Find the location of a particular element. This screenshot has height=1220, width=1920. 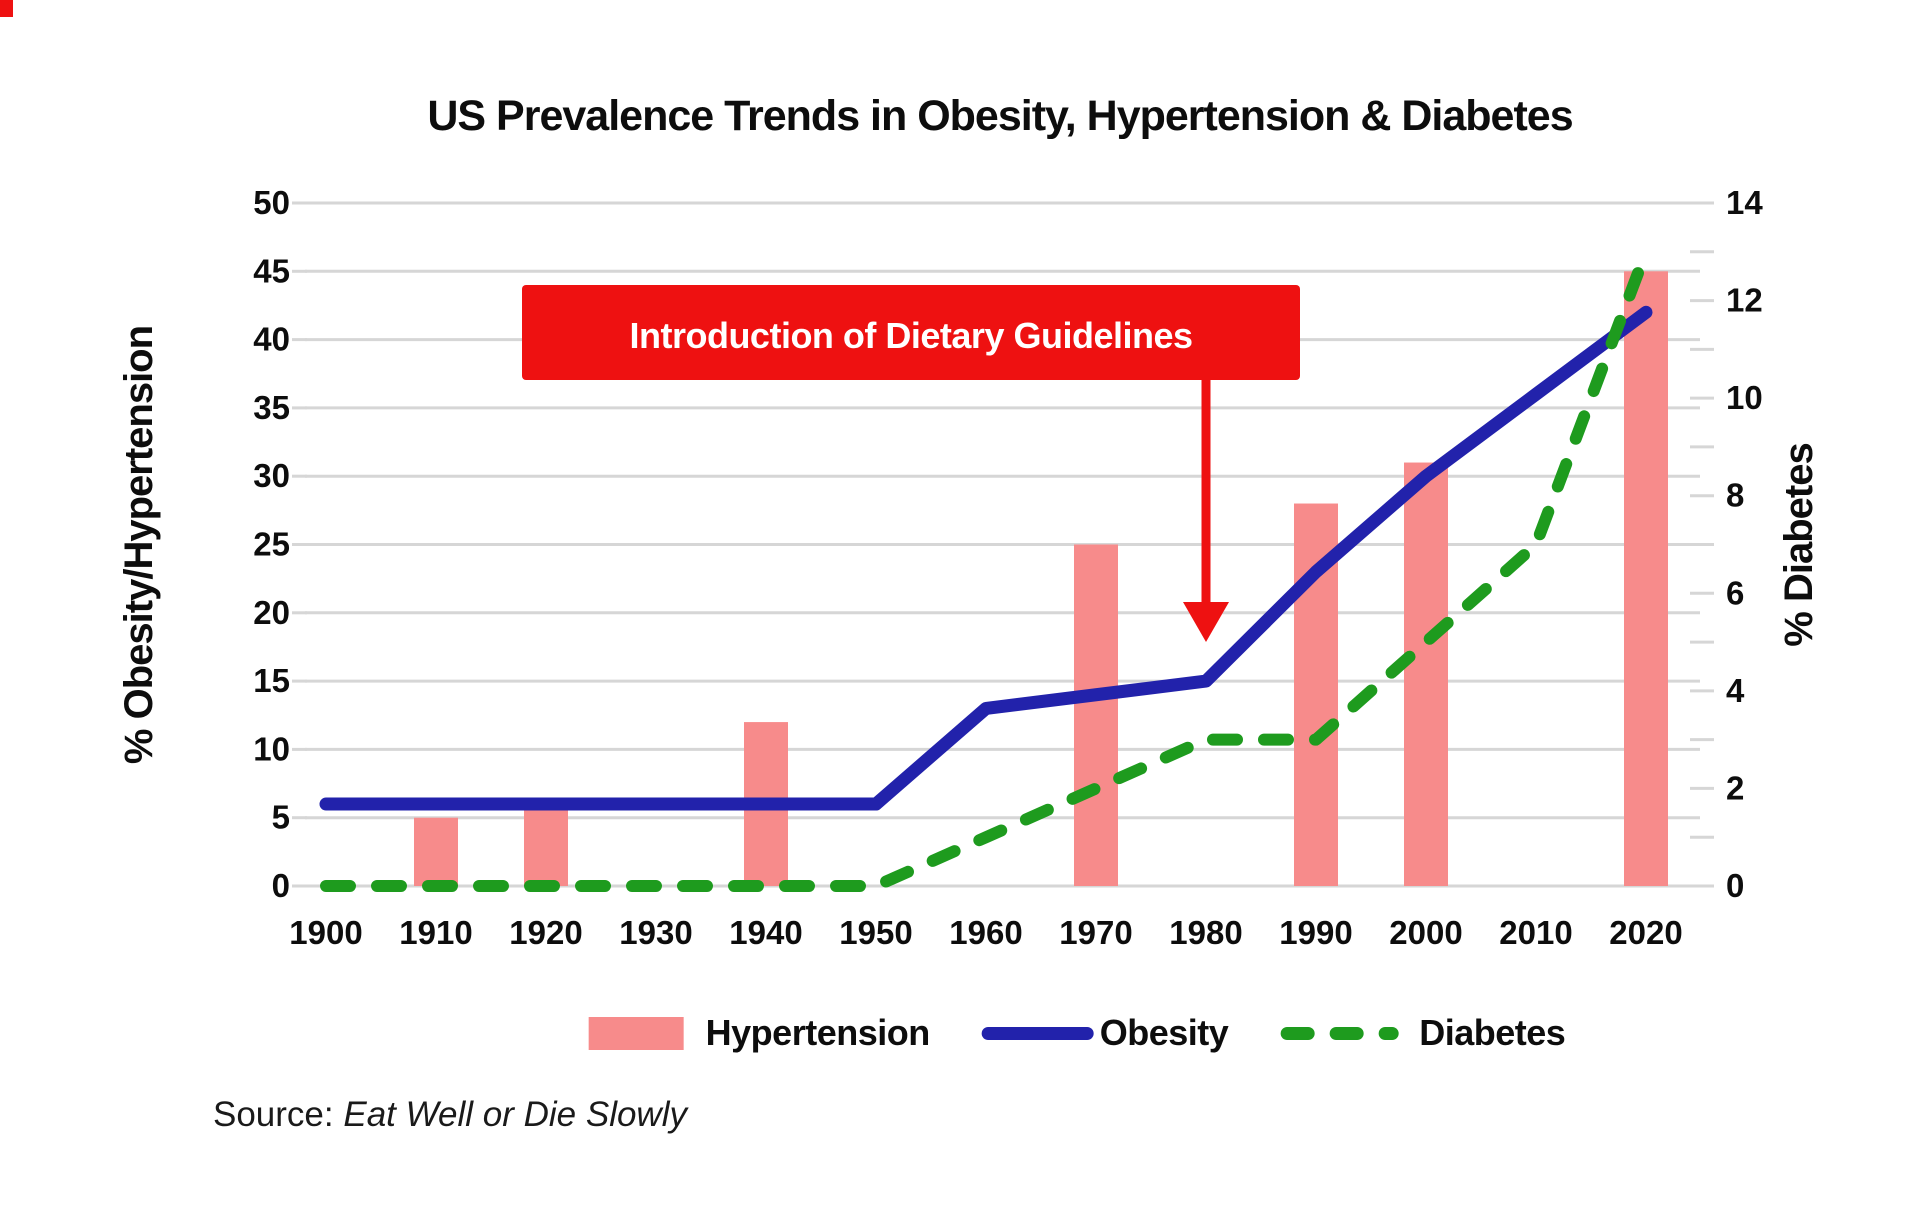

corner-artifact is located at coordinates (6, 8).